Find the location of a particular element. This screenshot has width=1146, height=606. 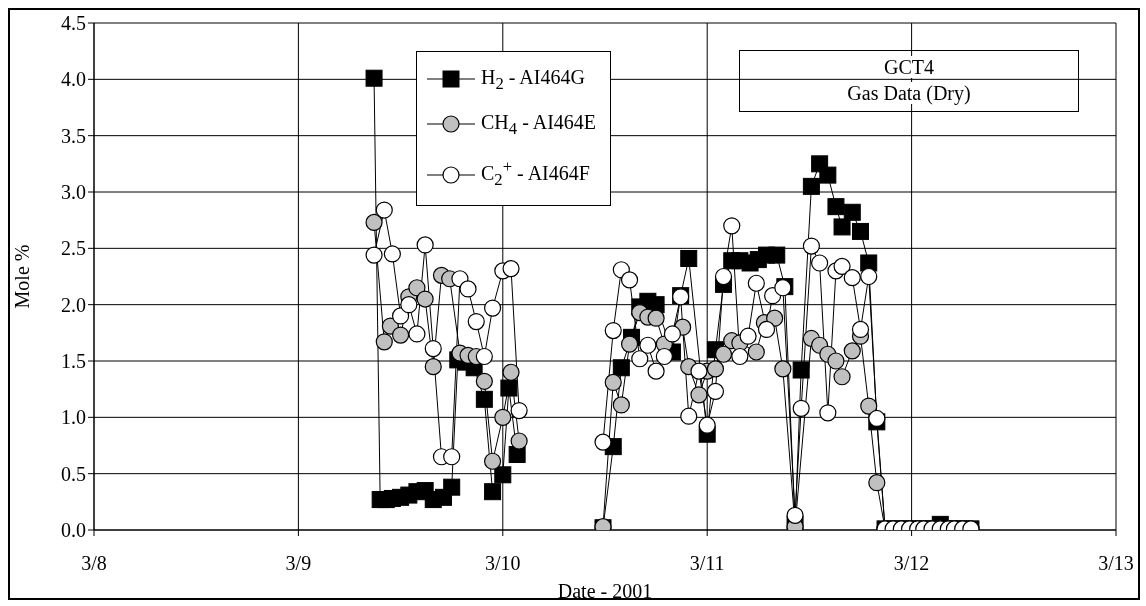

x-tick-label: 3/13 is located at coordinates (1116, 563).